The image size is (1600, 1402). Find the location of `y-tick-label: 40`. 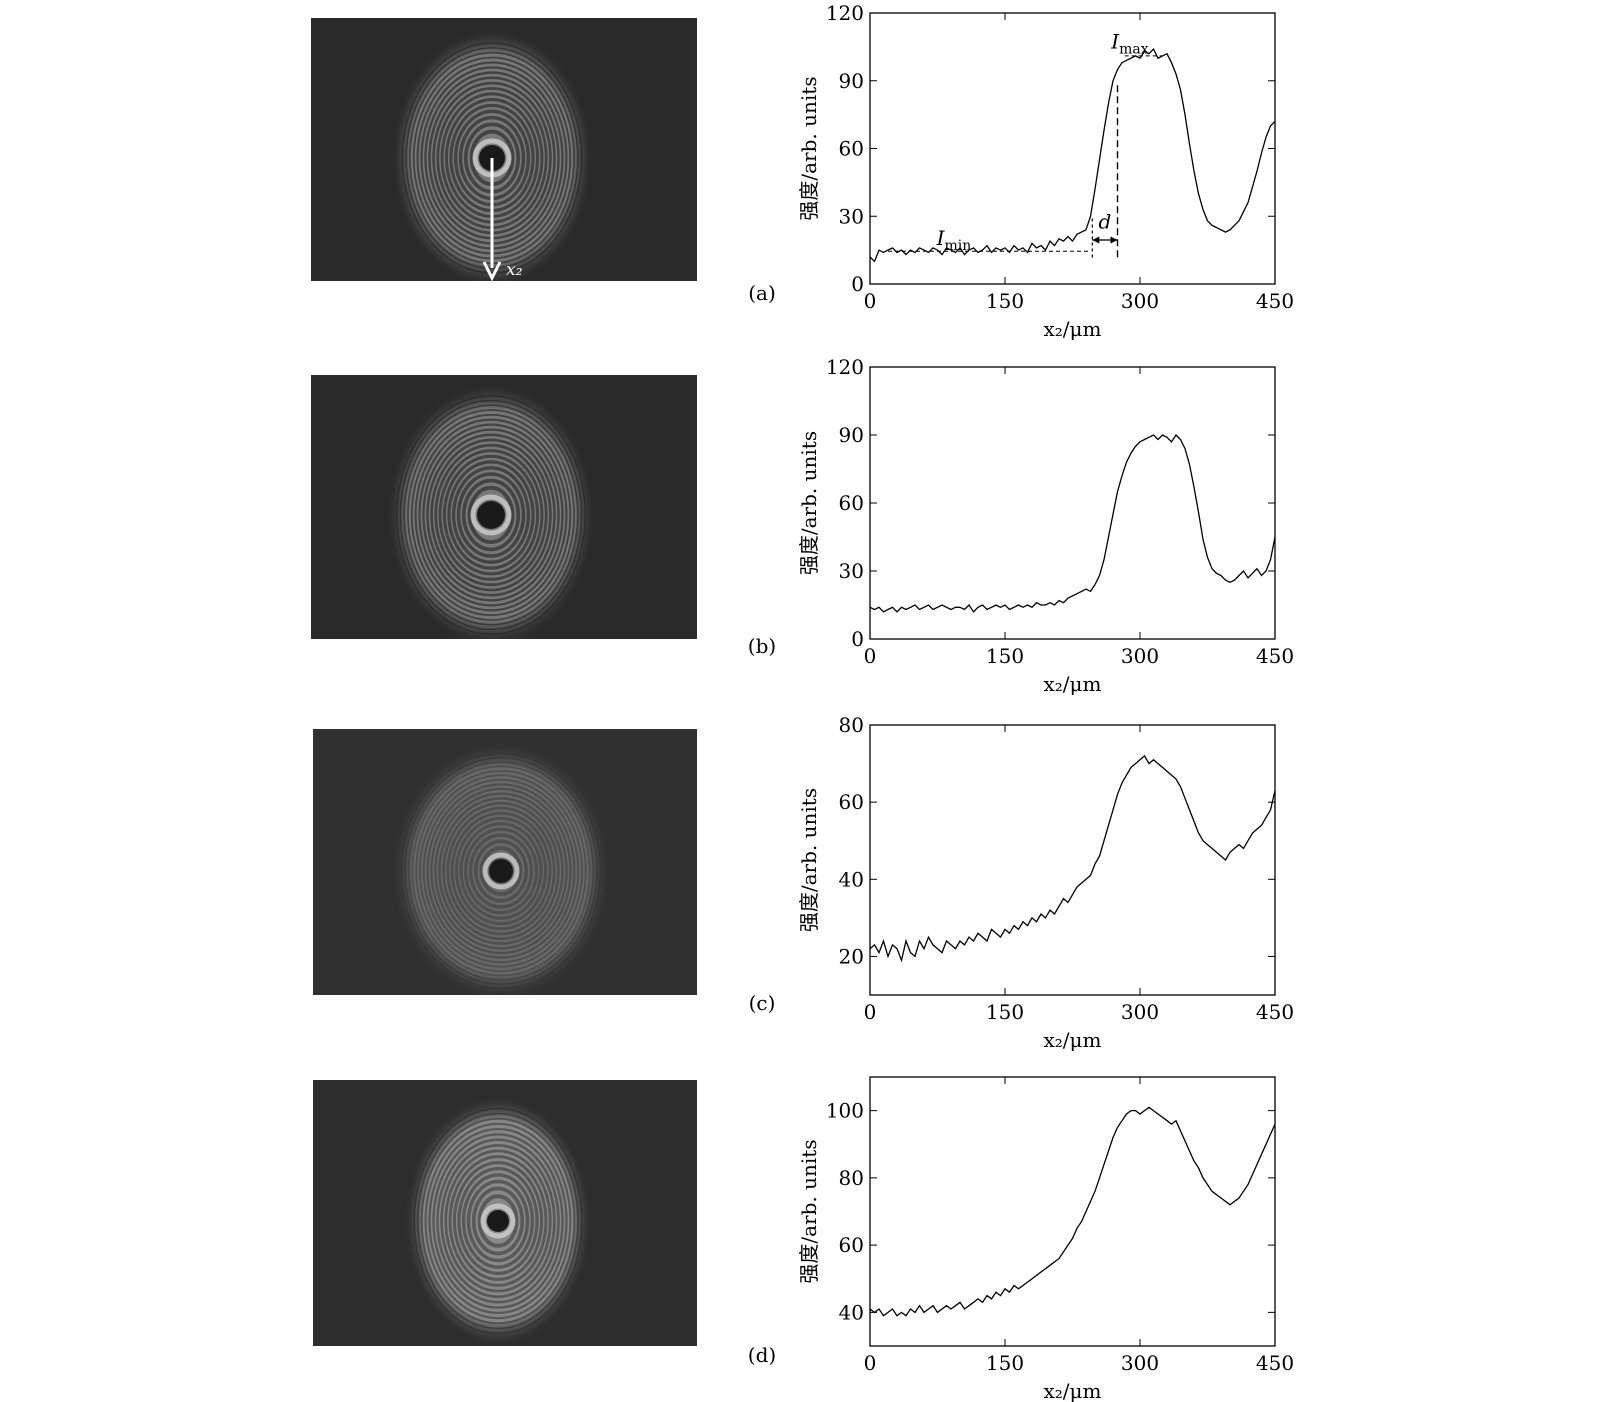

y-tick-label: 40 is located at coordinates (851, 1312).